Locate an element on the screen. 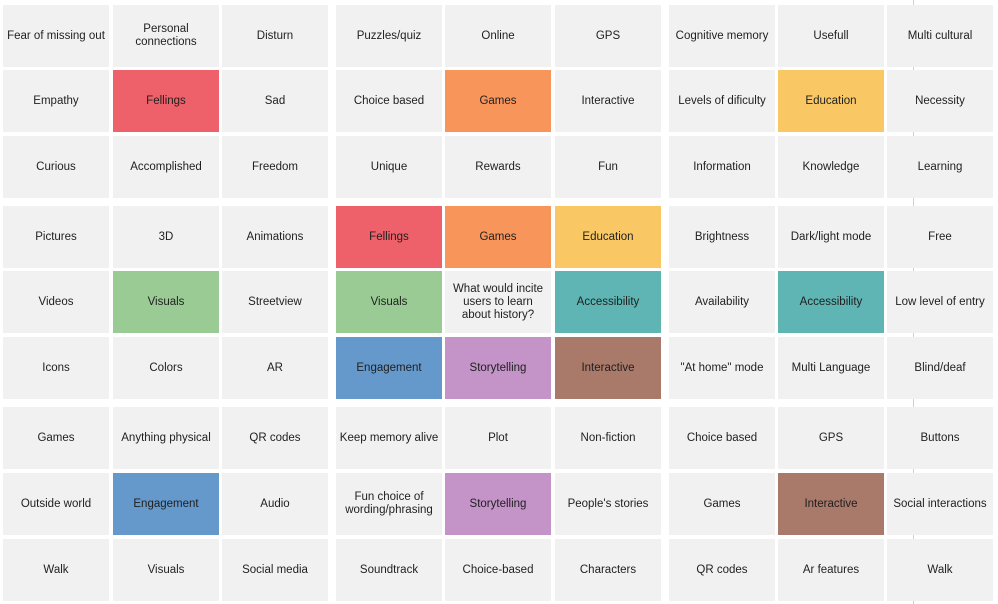 The width and height of the screenshot is (998, 604). sticky-note-keep-memory-alive: Keep memory alive is located at coordinates (389, 438).